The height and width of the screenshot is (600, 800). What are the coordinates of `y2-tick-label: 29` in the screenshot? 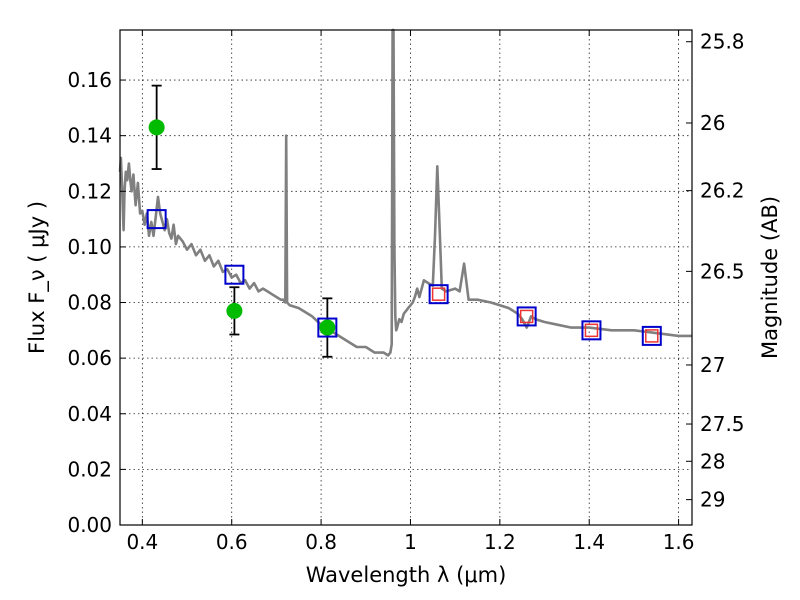 It's located at (712, 500).